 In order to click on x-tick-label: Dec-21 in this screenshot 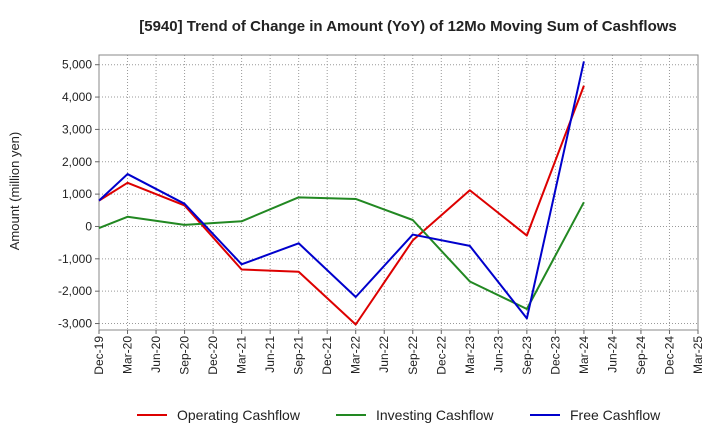, I will do `click(327, 355)`.